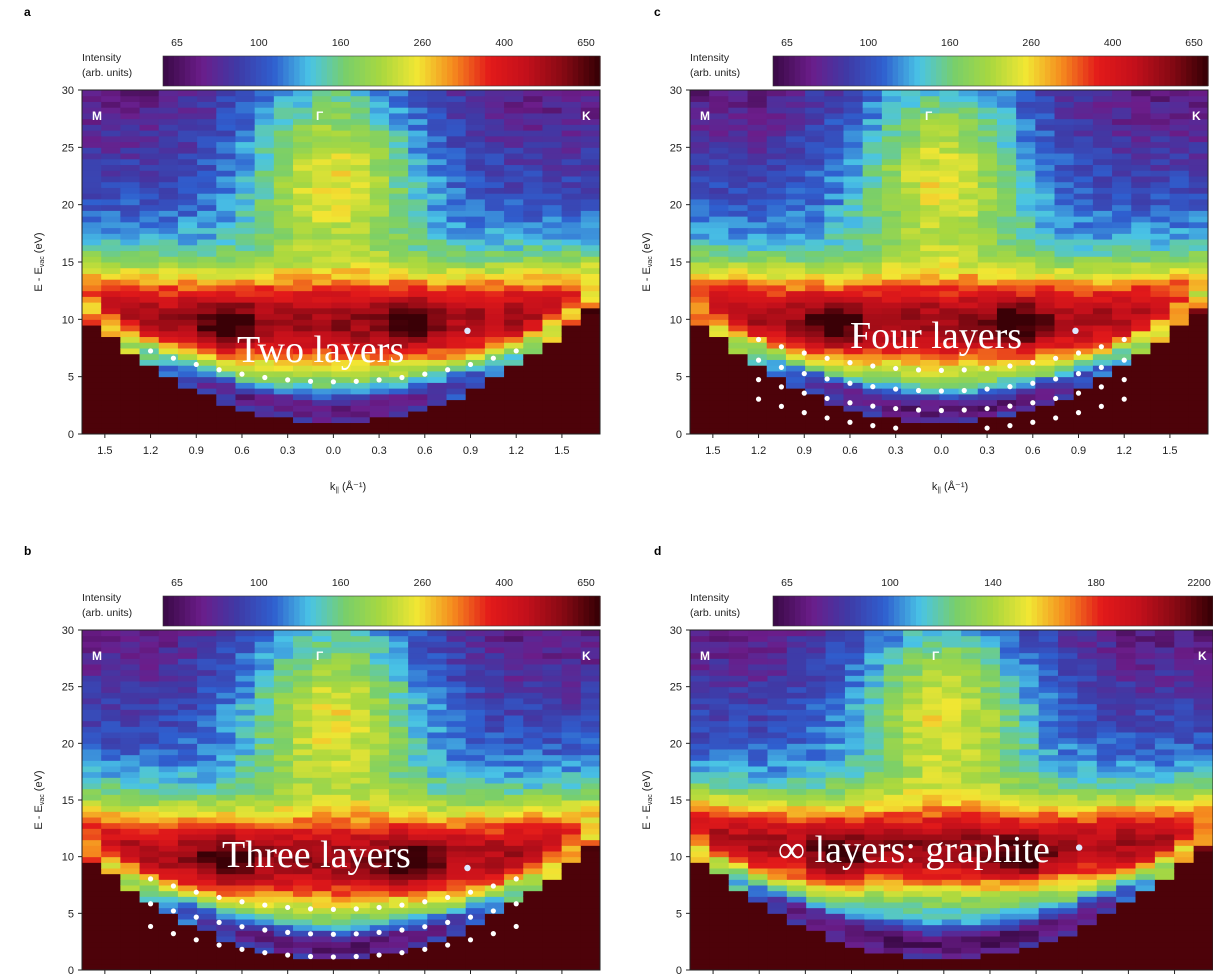 This screenshot has width=1213, height=975. What do you see at coordinates (990, 71) in the screenshot?
I see `colorbar` at bounding box center [990, 71].